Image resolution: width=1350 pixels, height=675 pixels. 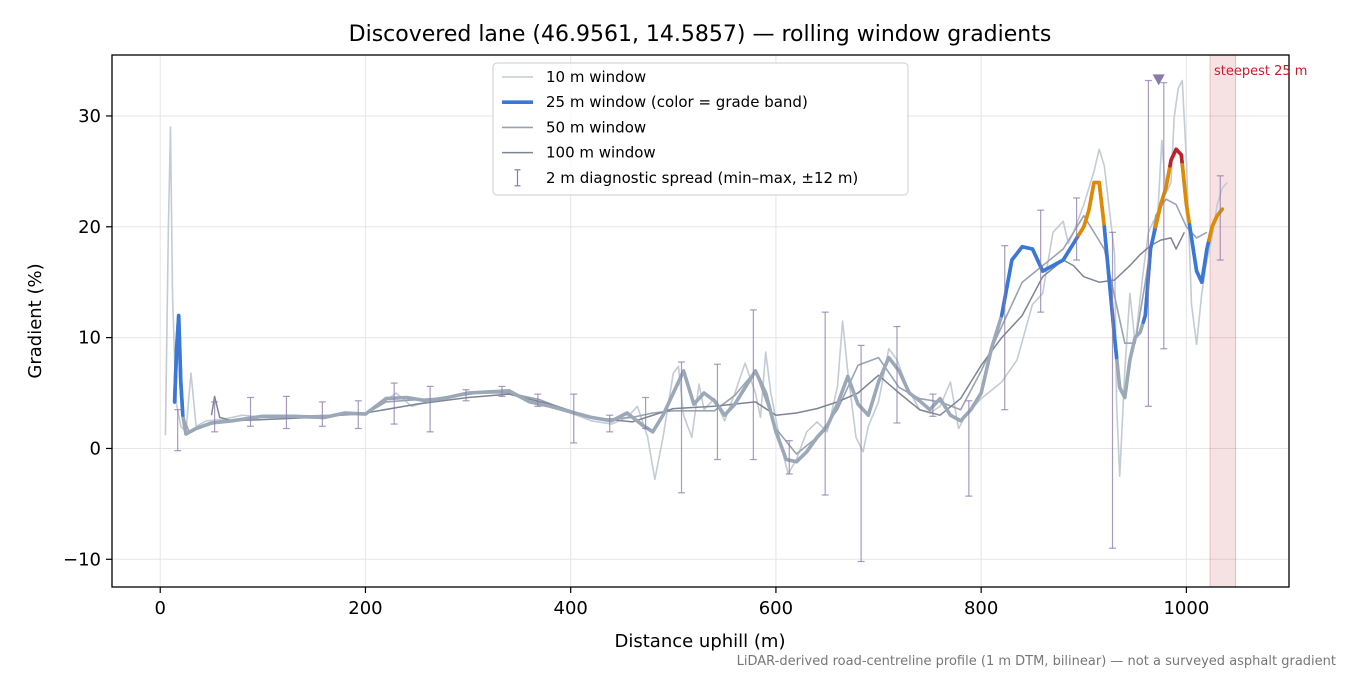 I want to click on legend-label: 10 m window, so click(x=596, y=77).